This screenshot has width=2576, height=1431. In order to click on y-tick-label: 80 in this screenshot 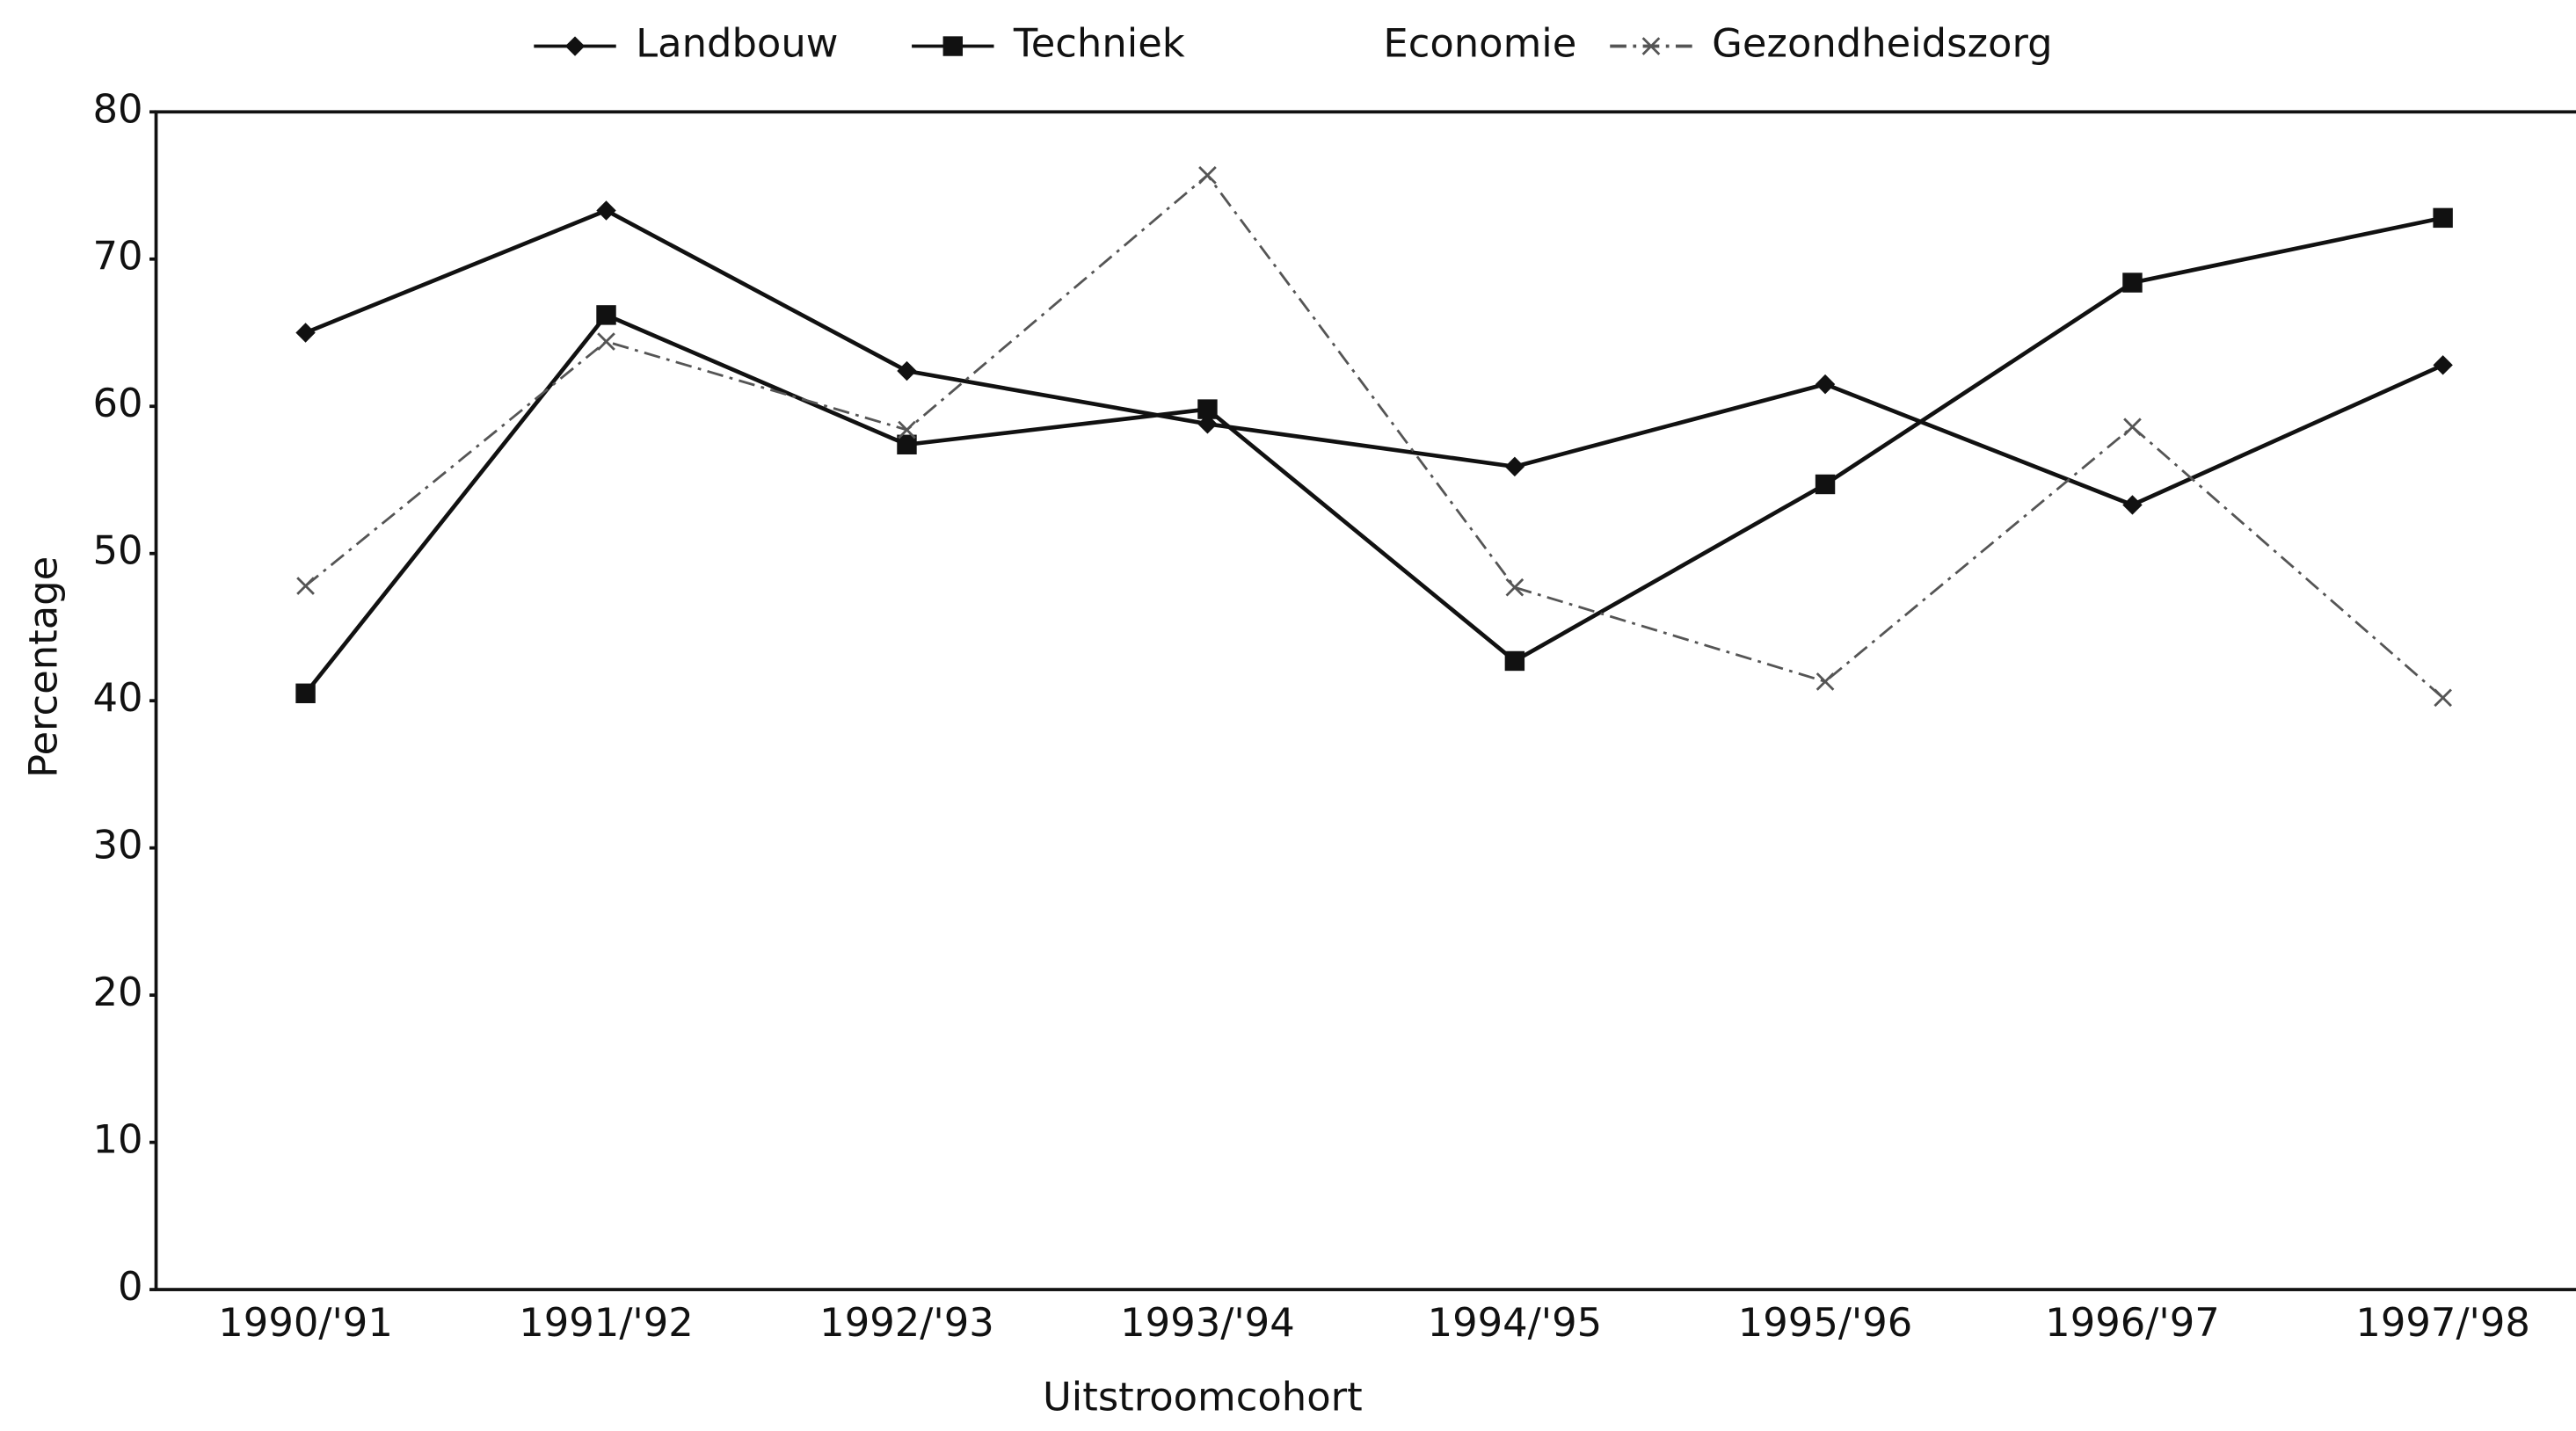, I will do `click(118, 108)`.